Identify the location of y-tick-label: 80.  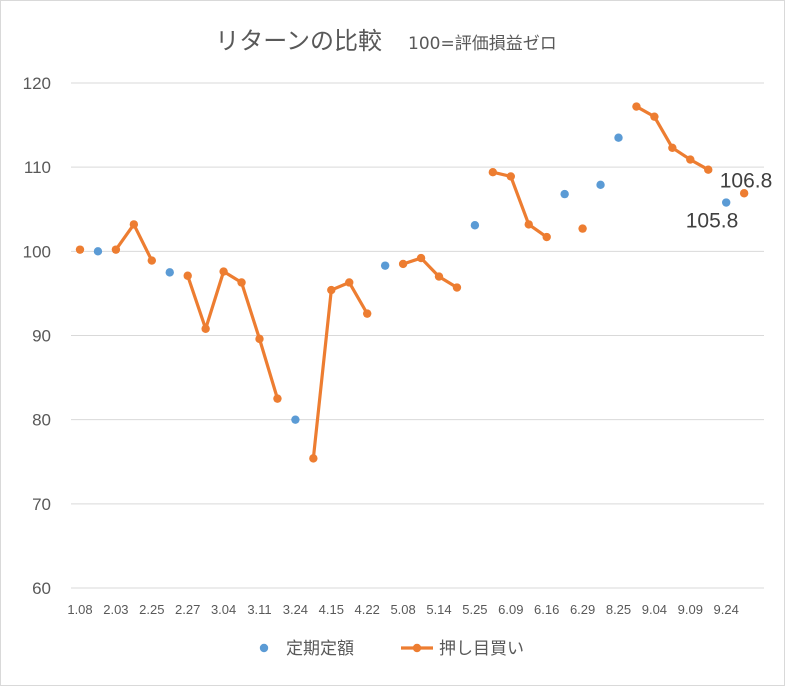
(41, 420).